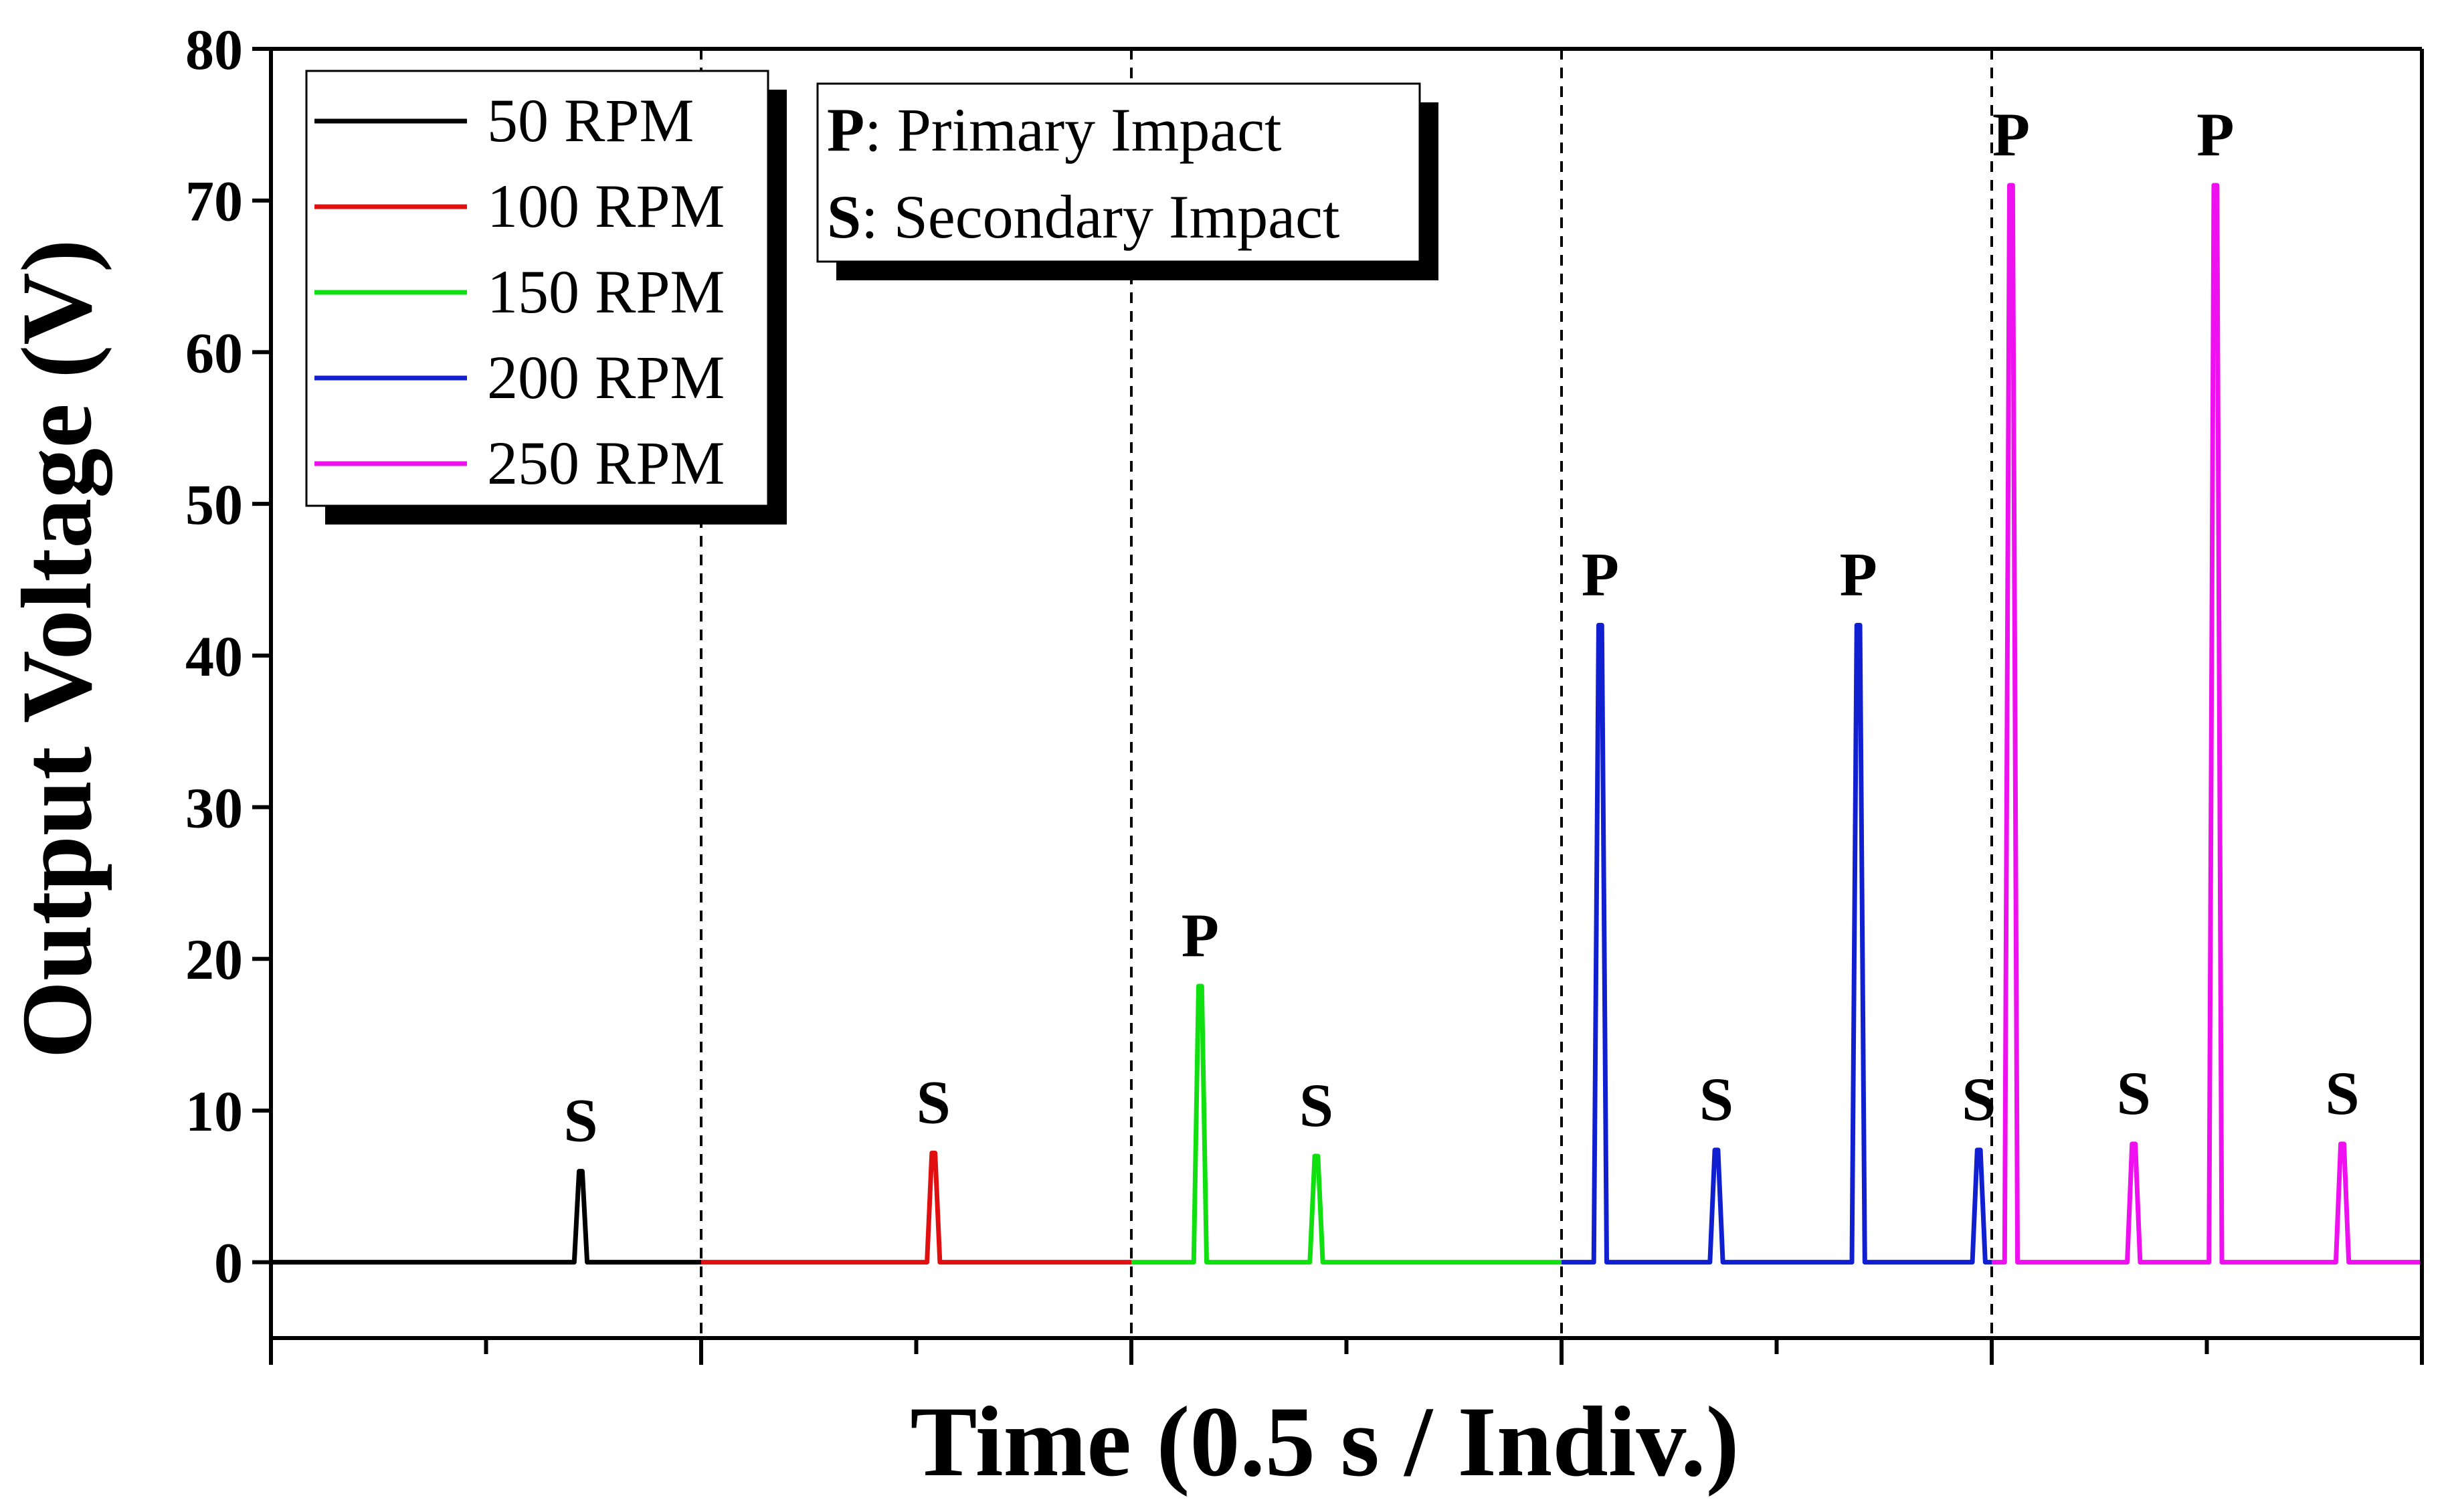 This screenshot has width=2446, height=1512. I want to click on peak-label-2-0: P, so click(1200, 935).